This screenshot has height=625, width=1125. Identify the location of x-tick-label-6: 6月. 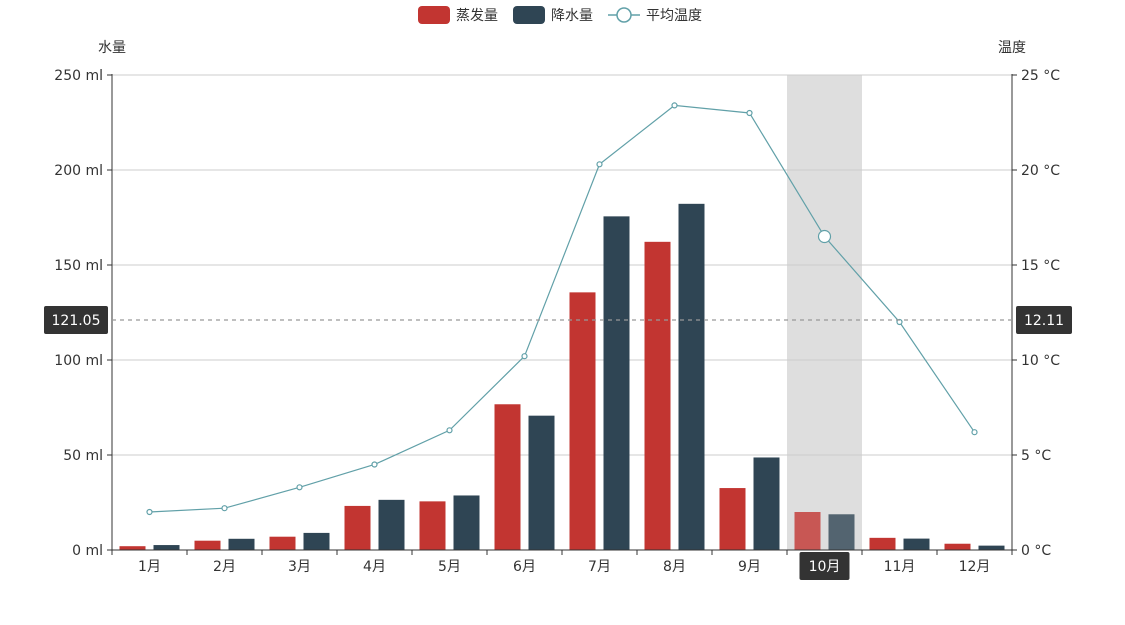
(524, 567).